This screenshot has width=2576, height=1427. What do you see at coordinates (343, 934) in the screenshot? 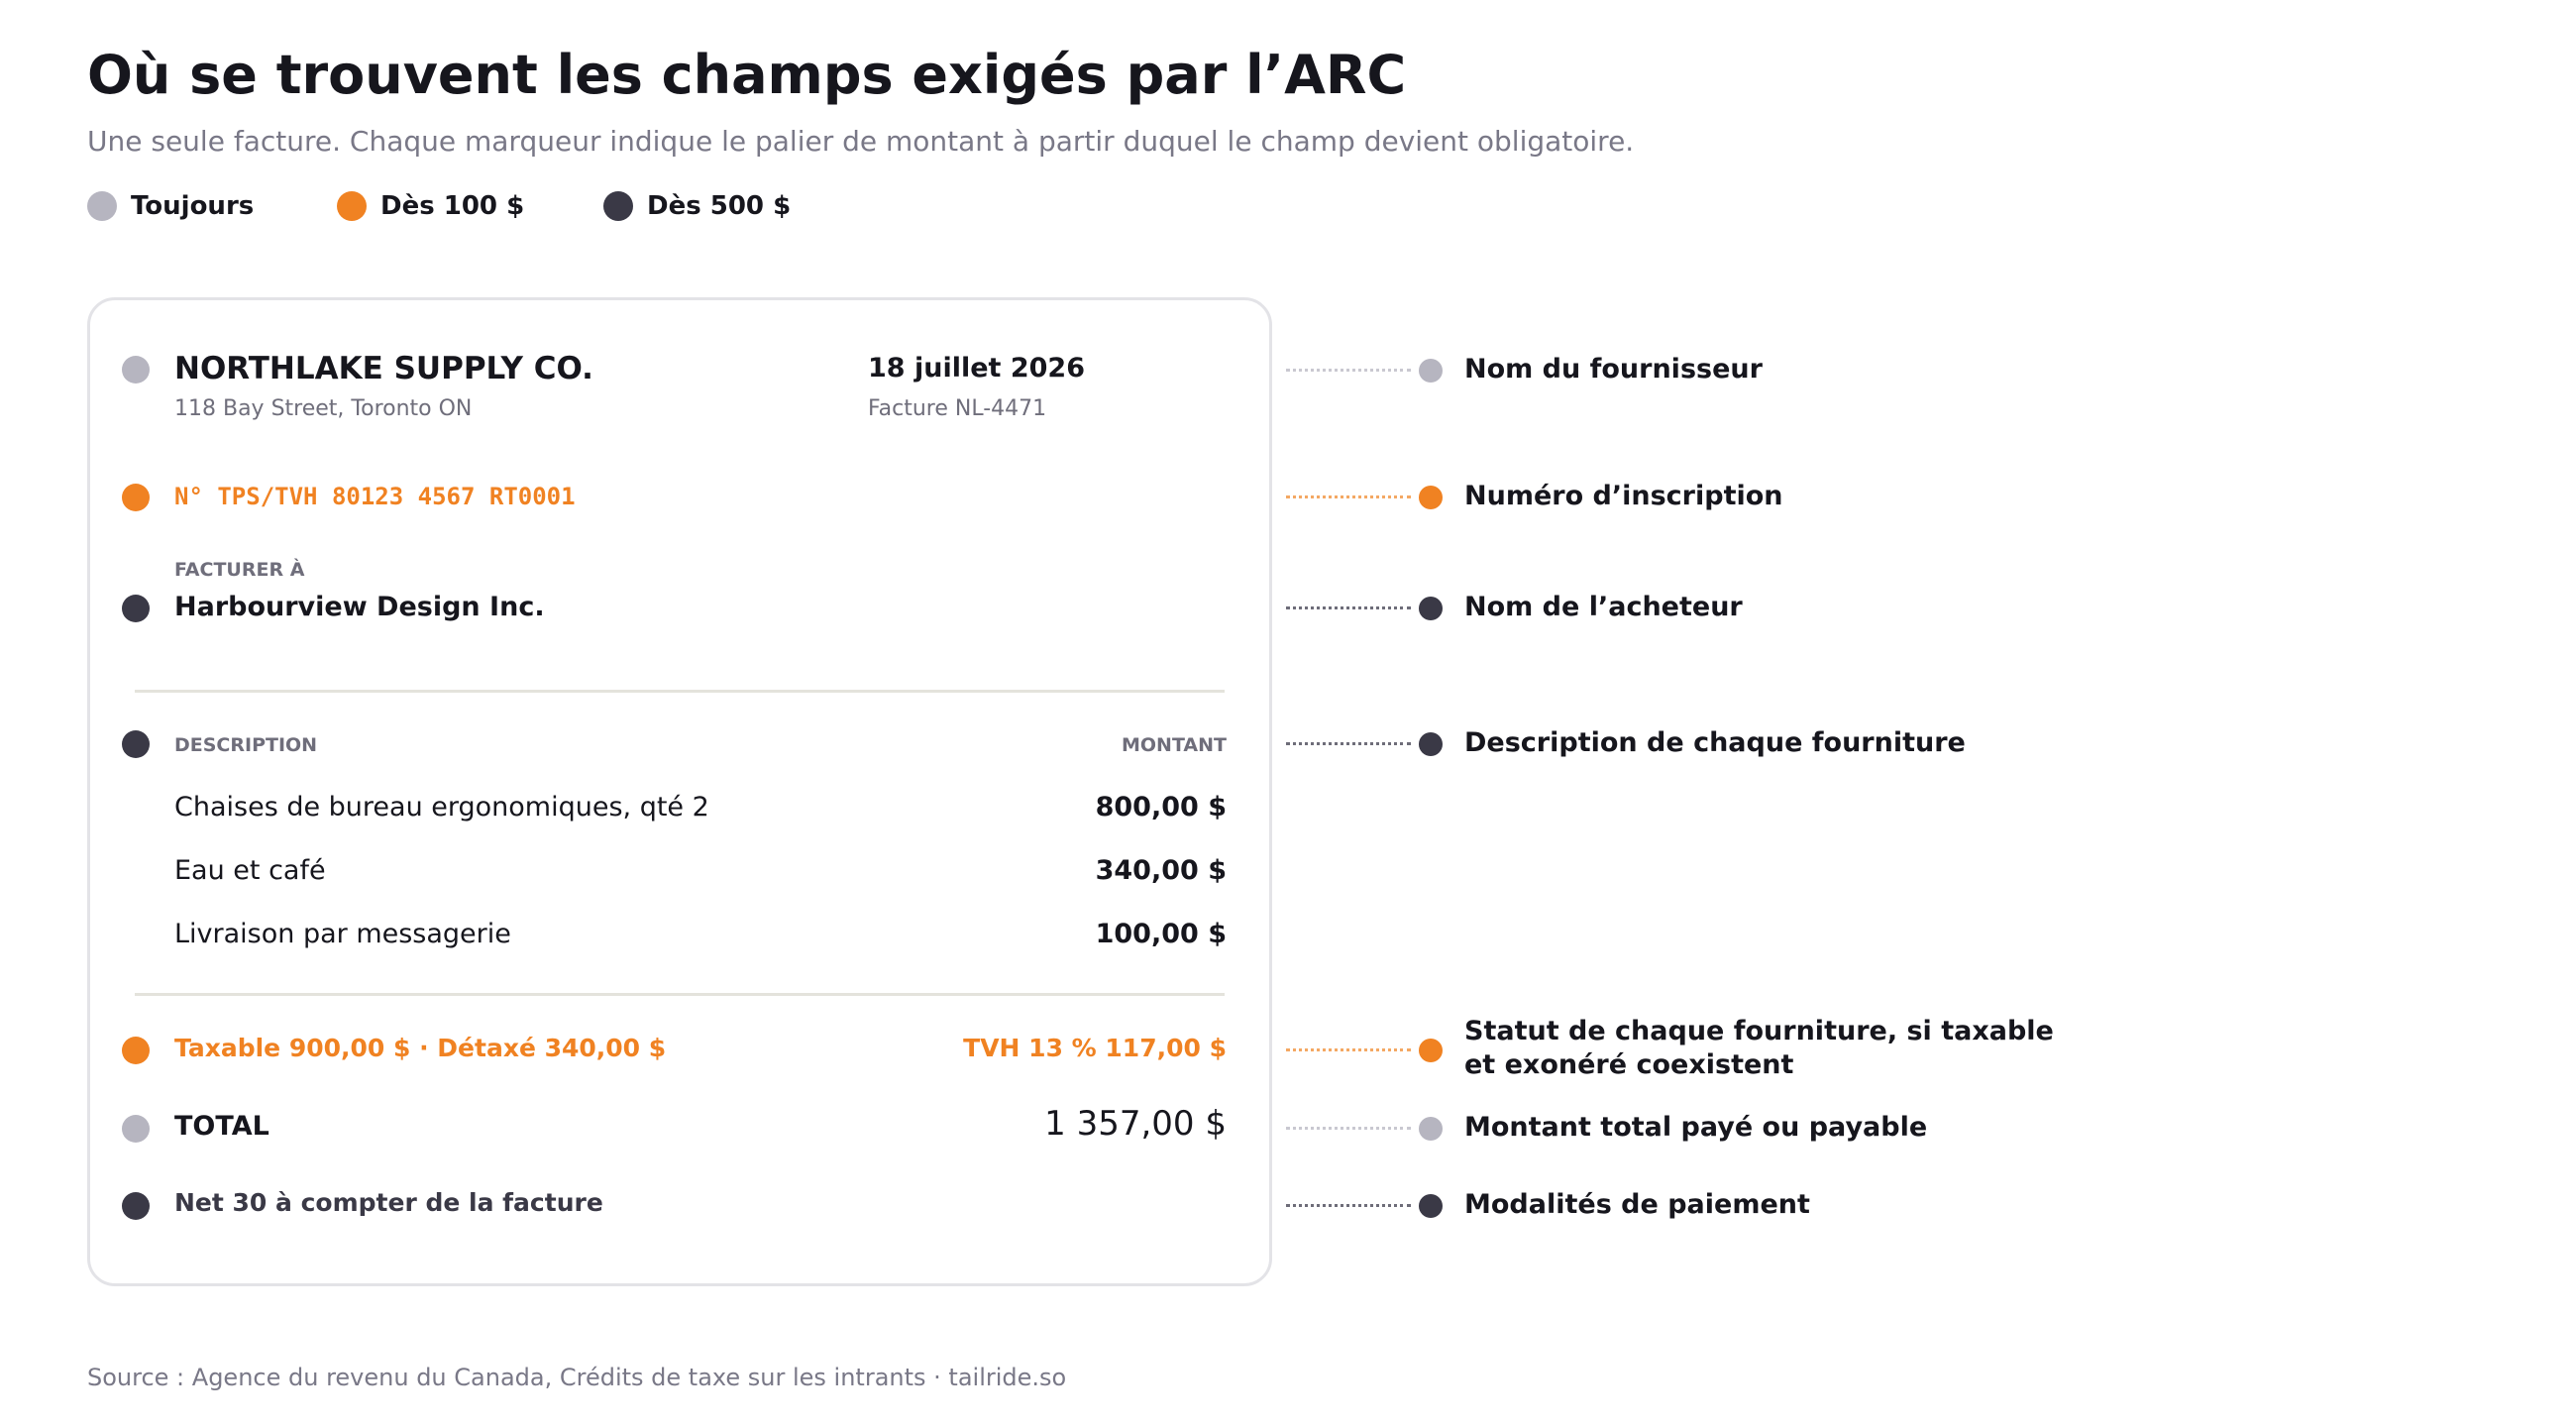
I see `line-item-description: Livraison par messagerie` at bounding box center [343, 934].